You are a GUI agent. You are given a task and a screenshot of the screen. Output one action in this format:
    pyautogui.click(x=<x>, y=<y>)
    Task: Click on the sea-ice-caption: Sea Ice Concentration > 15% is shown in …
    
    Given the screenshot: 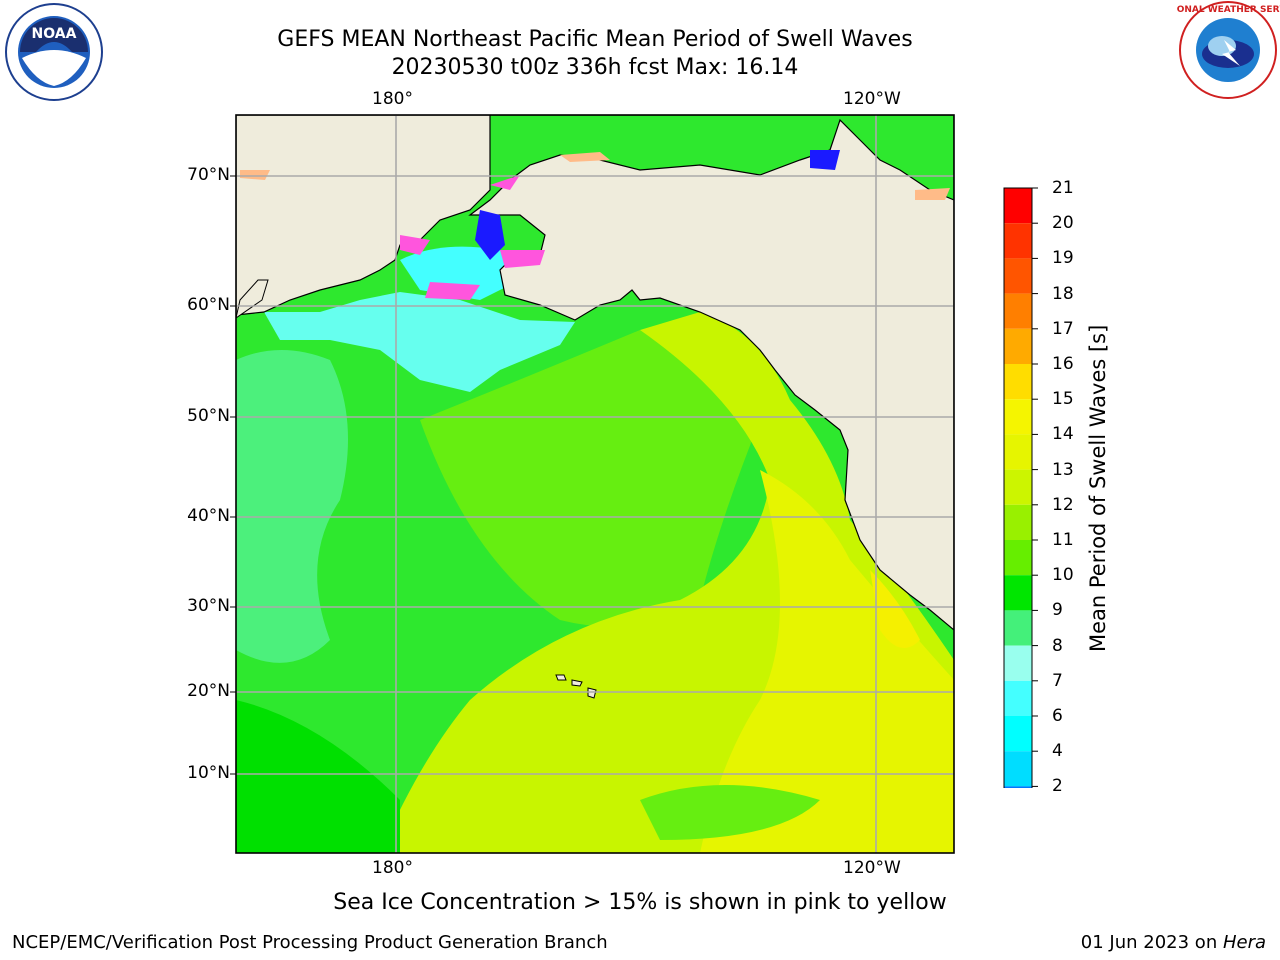 What is the action you would take?
    pyautogui.click(x=640, y=902)
    